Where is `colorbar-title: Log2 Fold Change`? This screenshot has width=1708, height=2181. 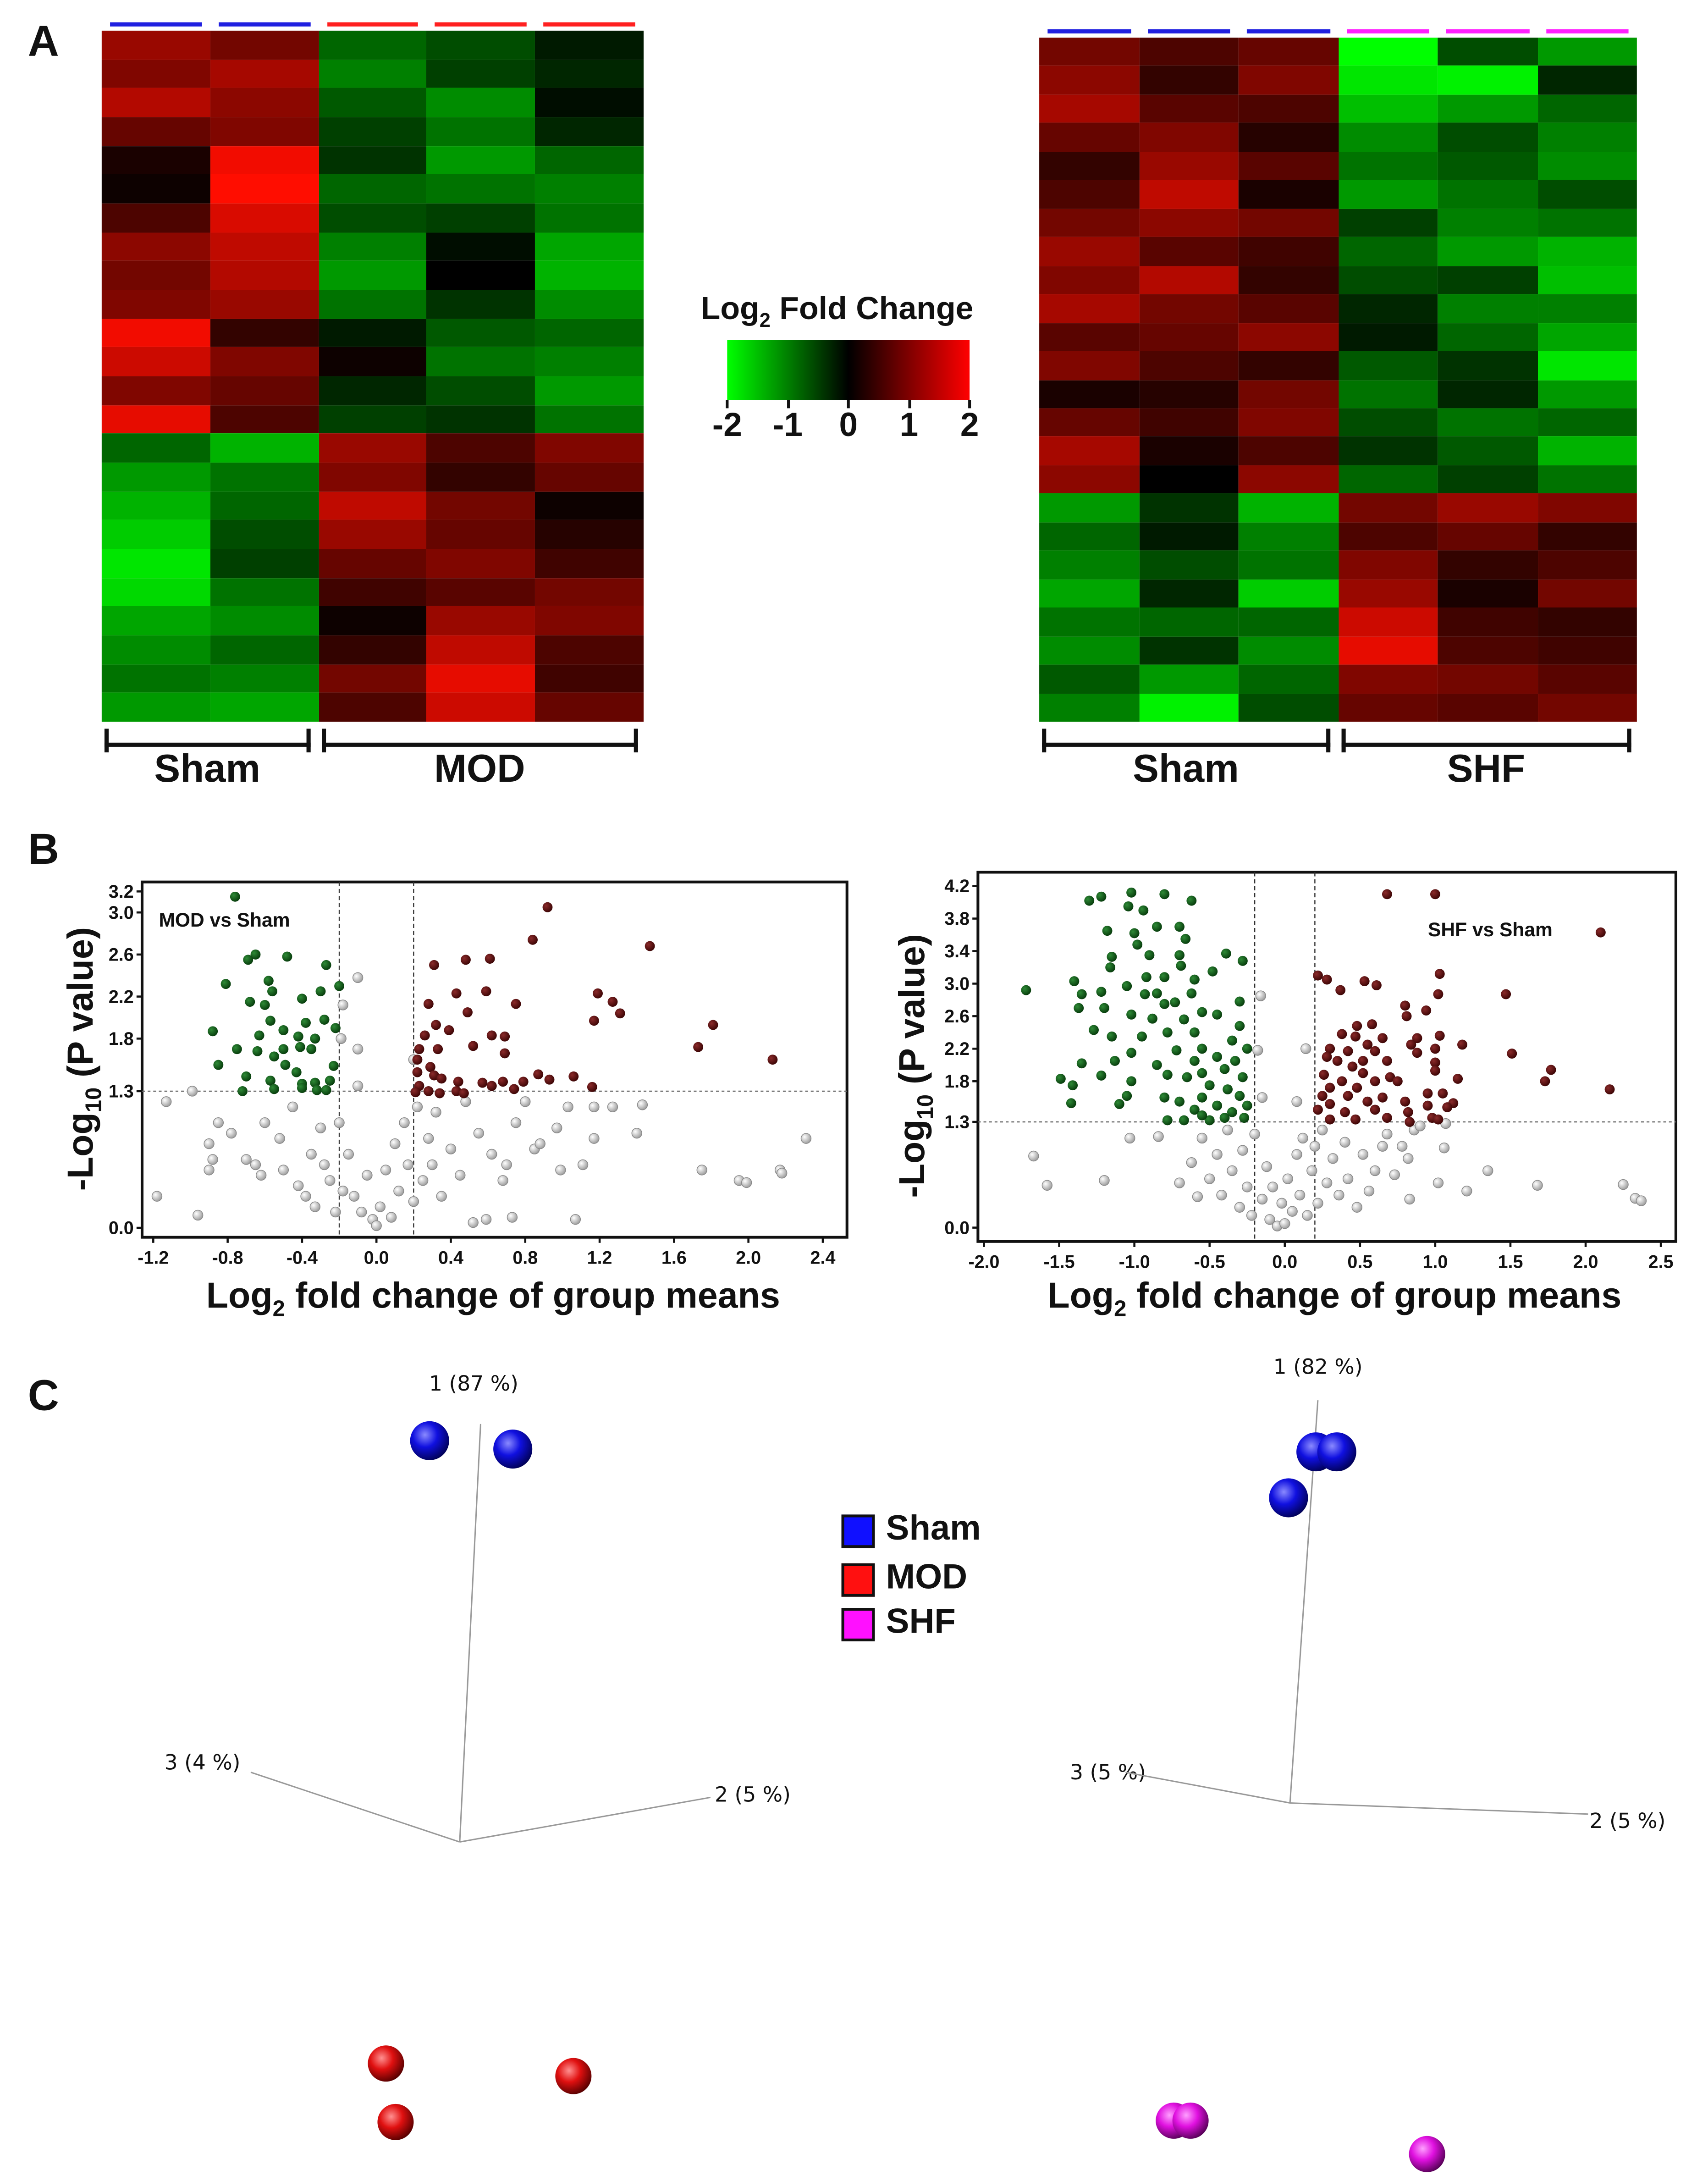 colorbar-title: Log2 Fold Change is located at coordinates (837, 311).